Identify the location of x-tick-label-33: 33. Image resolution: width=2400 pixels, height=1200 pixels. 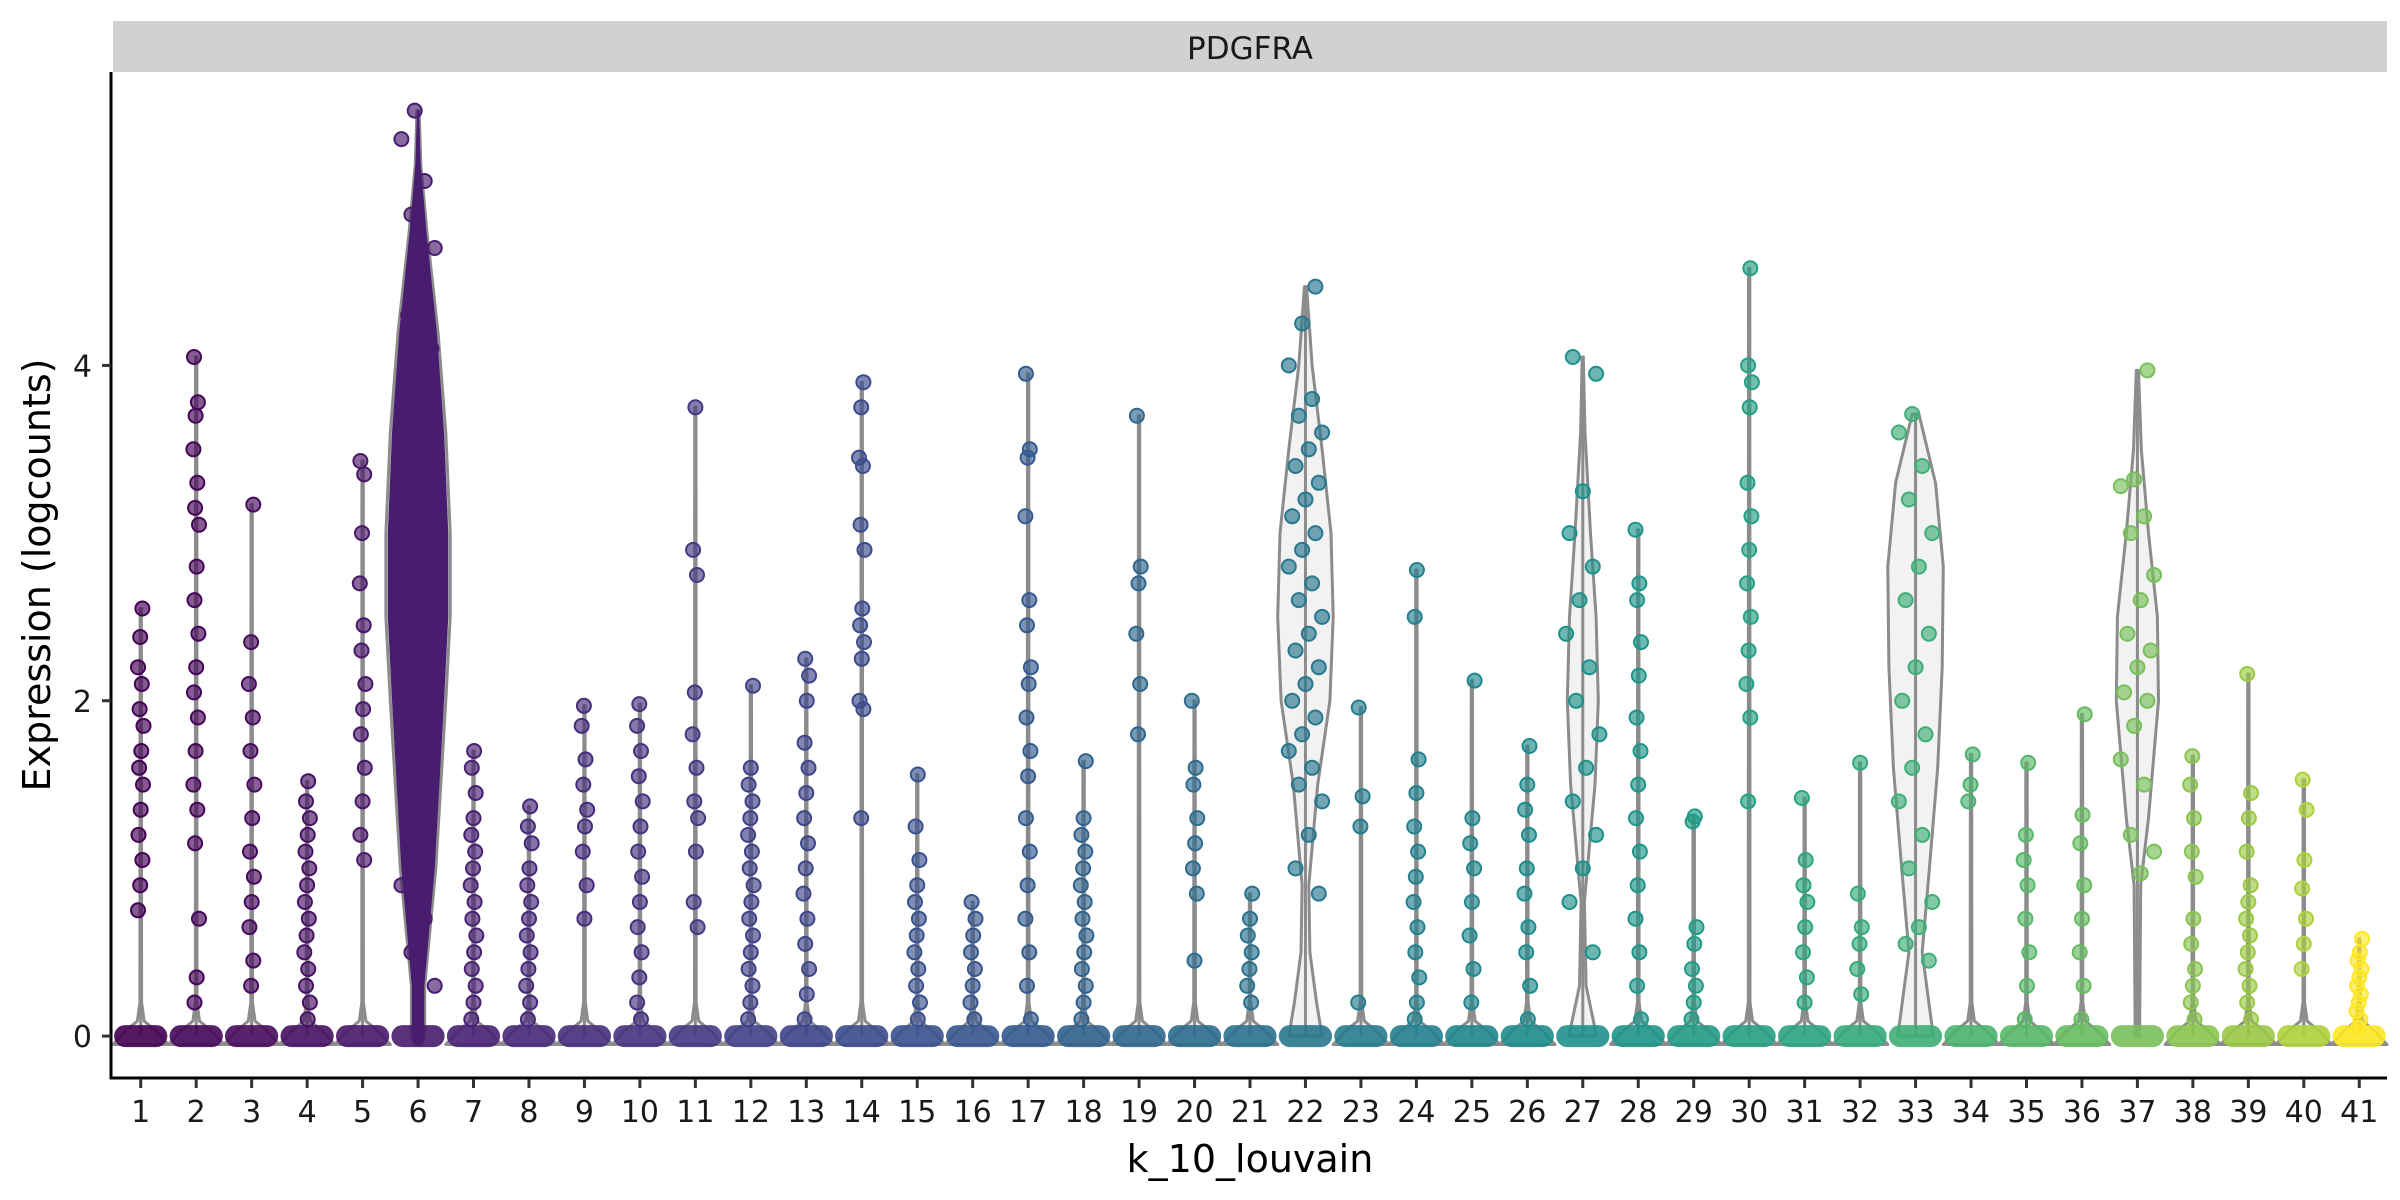
(1915, 1112).